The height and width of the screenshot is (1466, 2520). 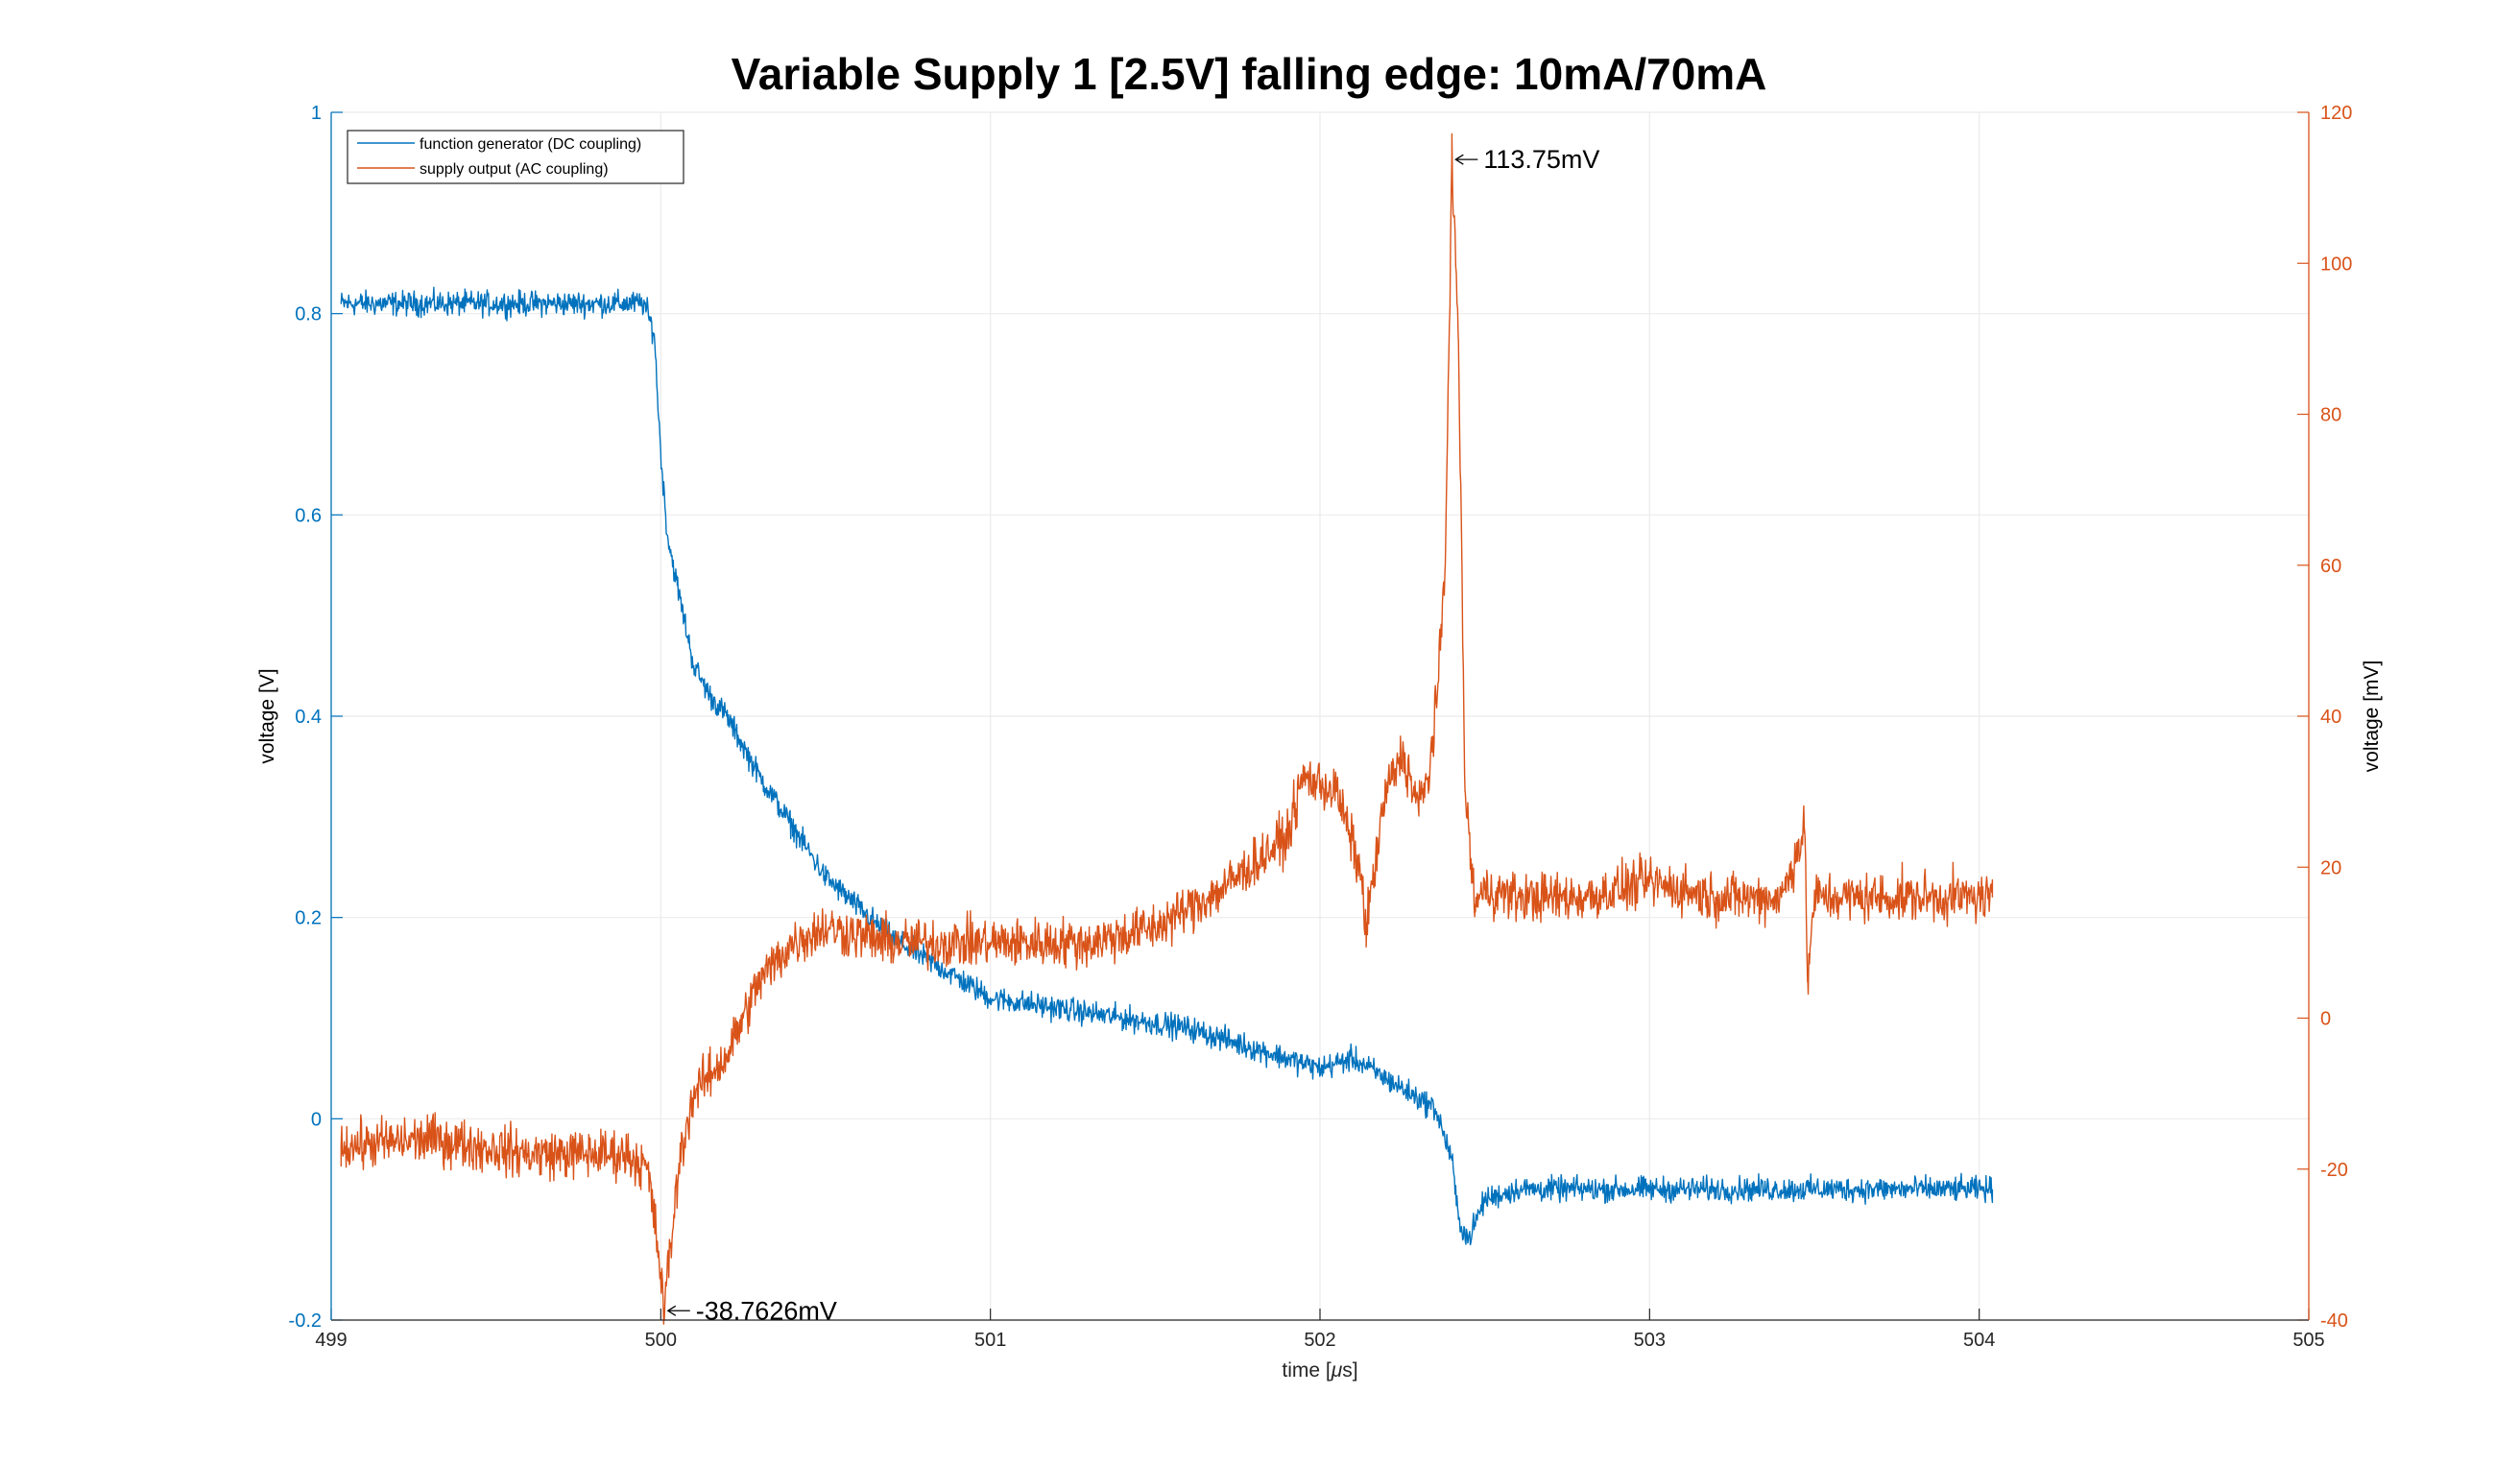 What do you see at coordinates (2308, 1340) in the screenshot?
I see `x-tick-label: 505` at bounding box center [2308, 1340].